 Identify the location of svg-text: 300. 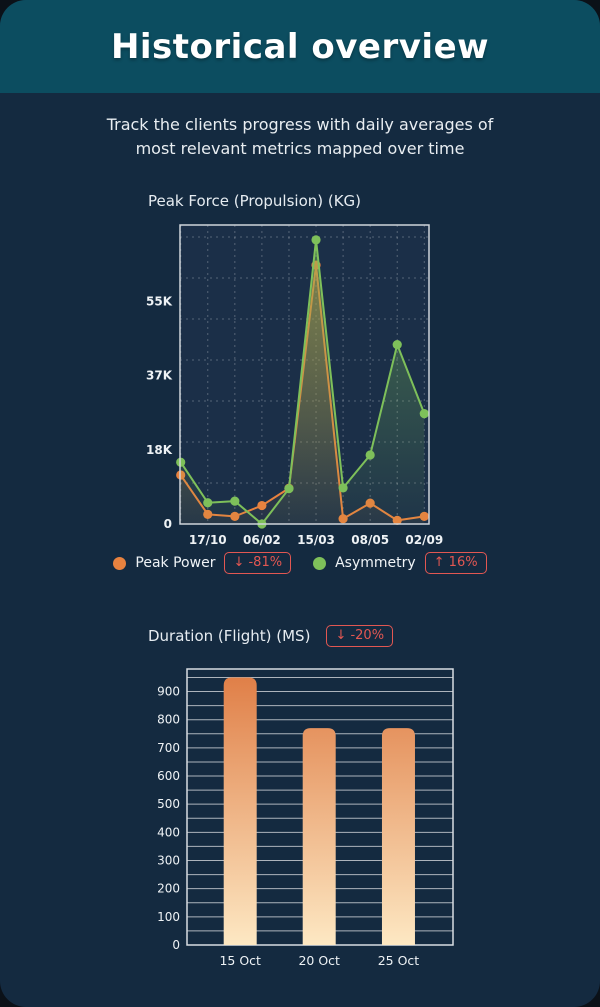
(168, 861).